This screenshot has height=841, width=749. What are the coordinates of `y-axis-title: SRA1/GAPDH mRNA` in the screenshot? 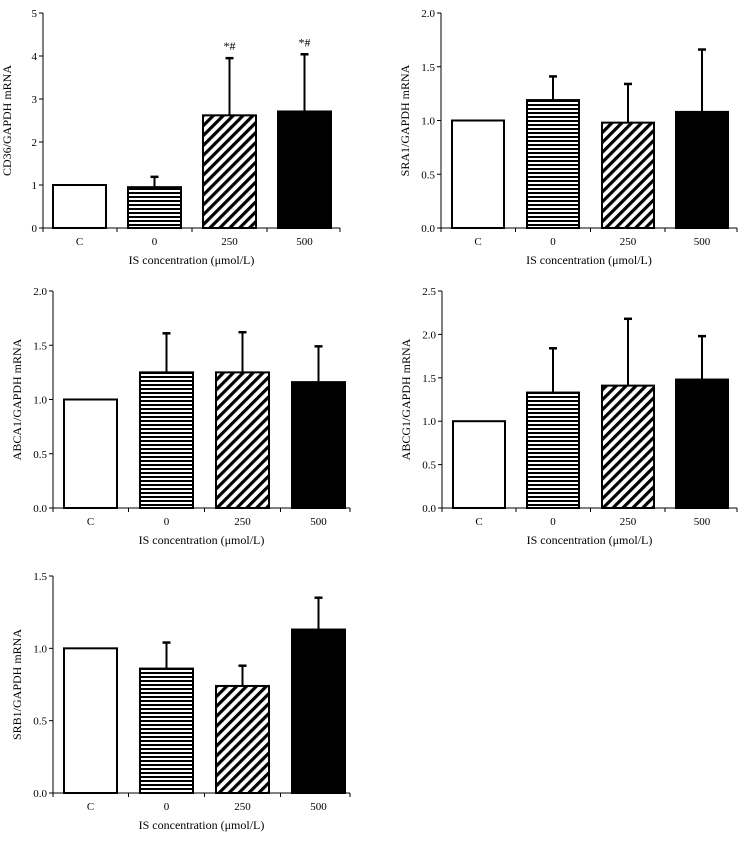 It's located at (405, 120).